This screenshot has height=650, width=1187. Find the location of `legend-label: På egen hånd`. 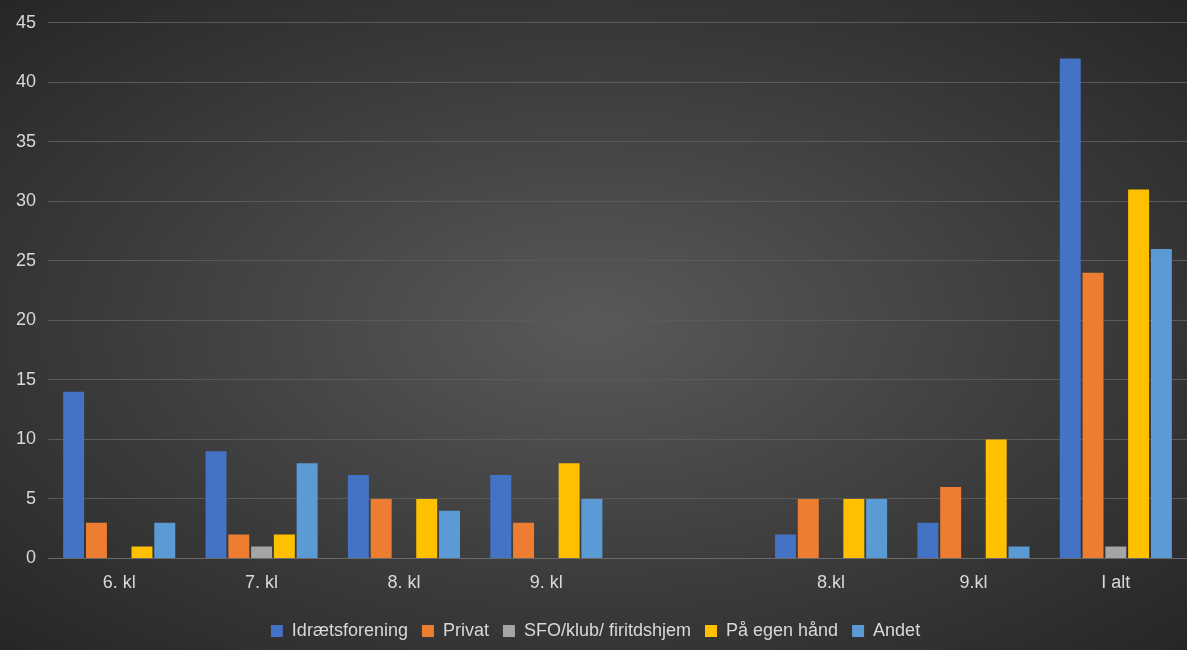

legend-label: På egen hånd is located at coordinates (782, 629).